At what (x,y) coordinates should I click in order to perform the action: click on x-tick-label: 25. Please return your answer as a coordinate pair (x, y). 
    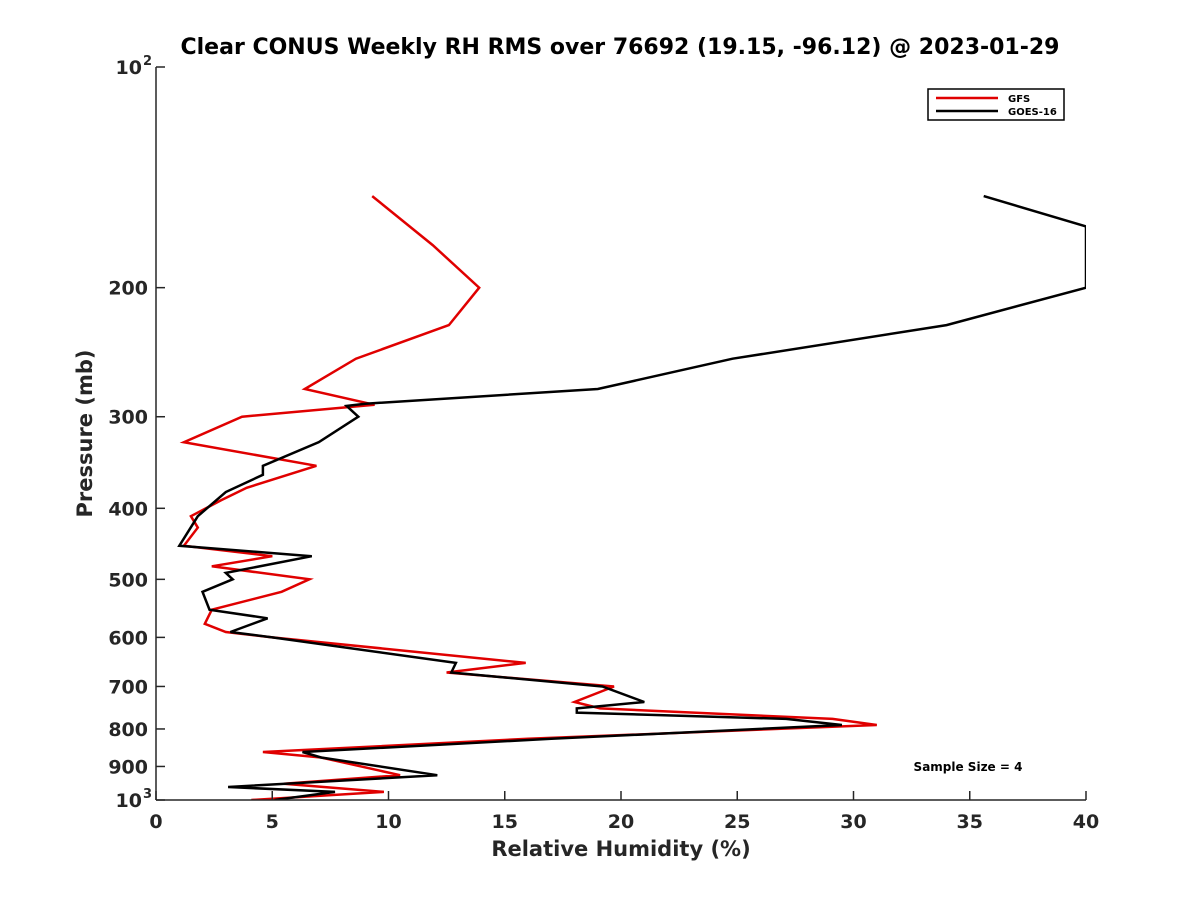
    Looking at the image, I should click on (737, 822).